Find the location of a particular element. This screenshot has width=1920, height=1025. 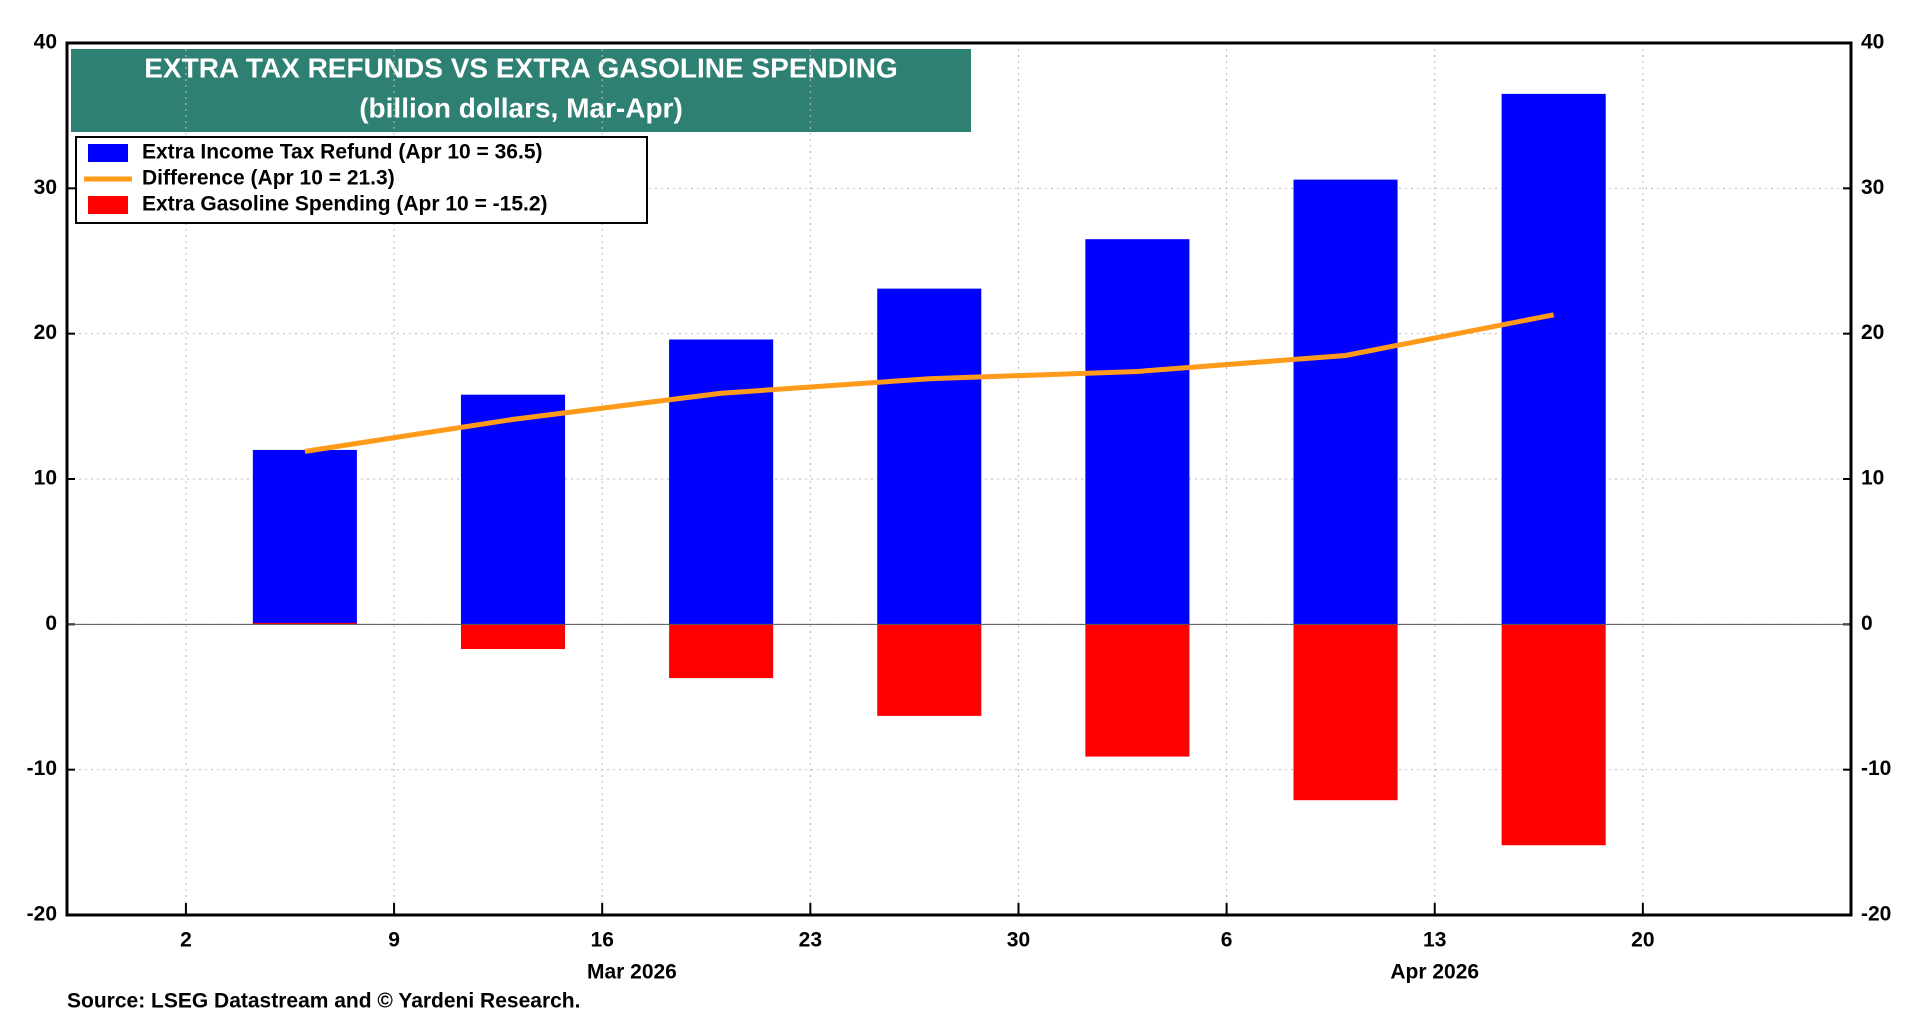

legend-label: Difference (Apr 10 = 21.3) is located at coordinates (268, 178).